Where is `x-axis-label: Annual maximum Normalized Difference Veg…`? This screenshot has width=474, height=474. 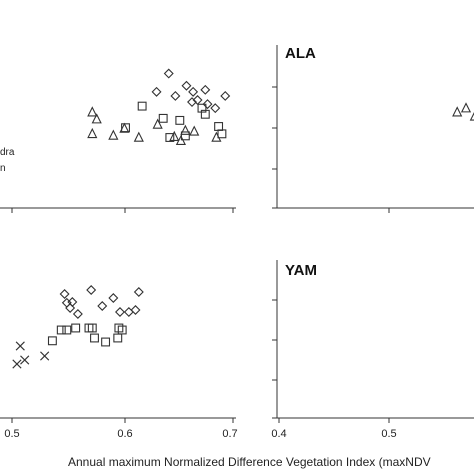
x-axis-label: Annual maximum Normalized Difference Veg… is located at coordinates (249, 462).